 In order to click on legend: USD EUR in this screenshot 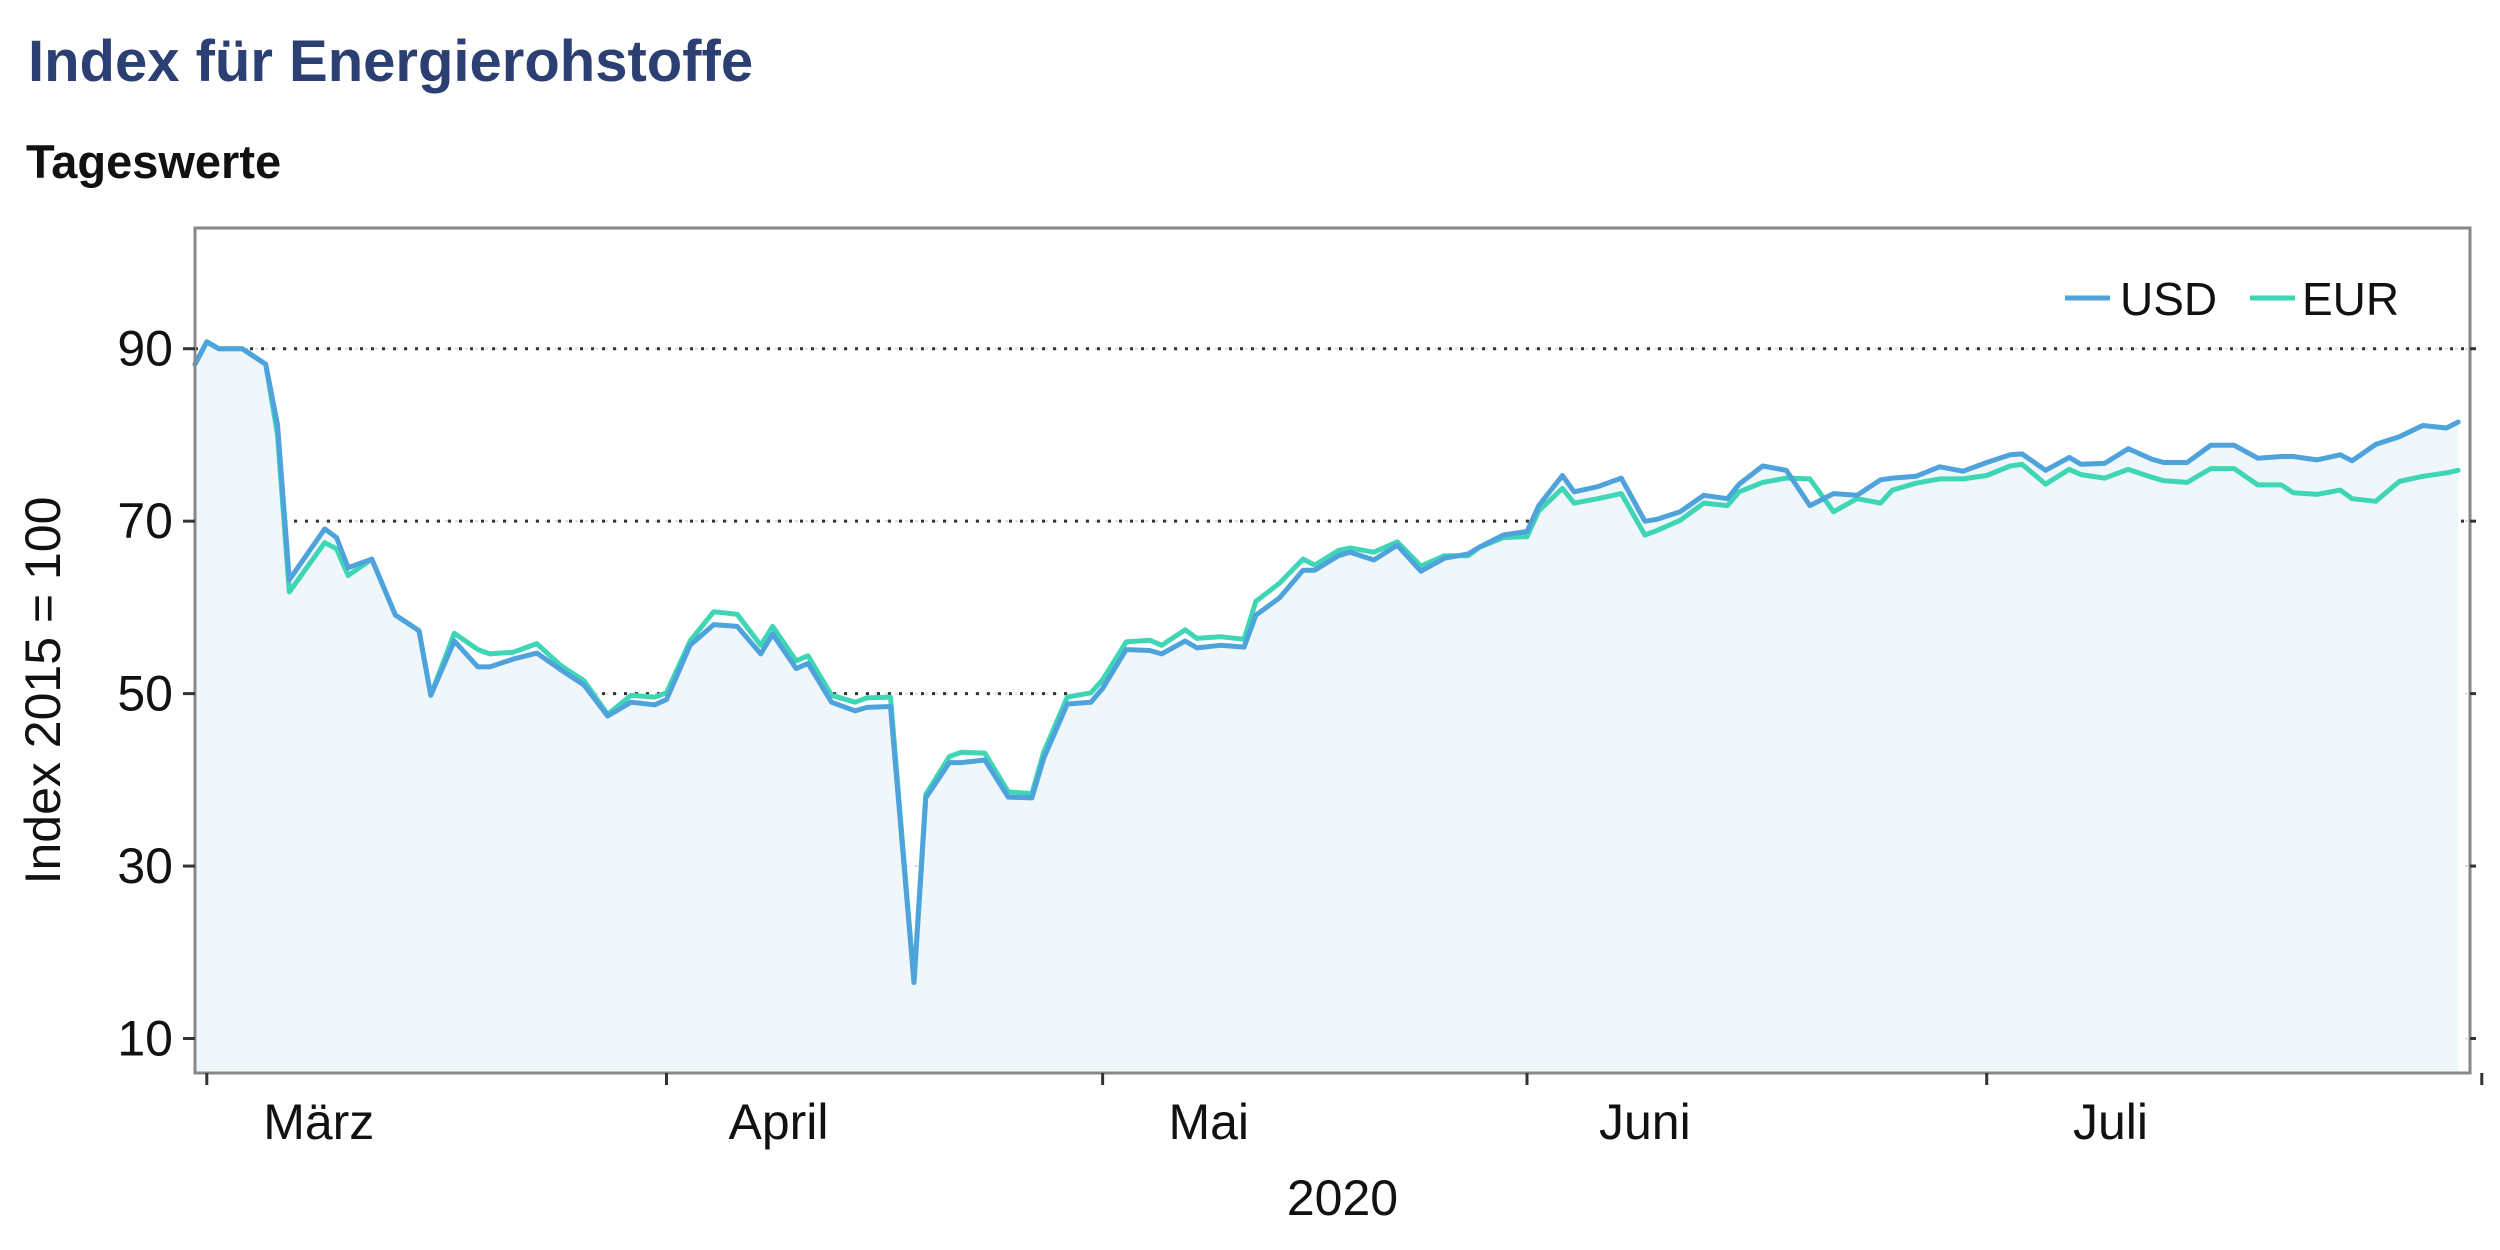, I will do `click(2232, 299)`.